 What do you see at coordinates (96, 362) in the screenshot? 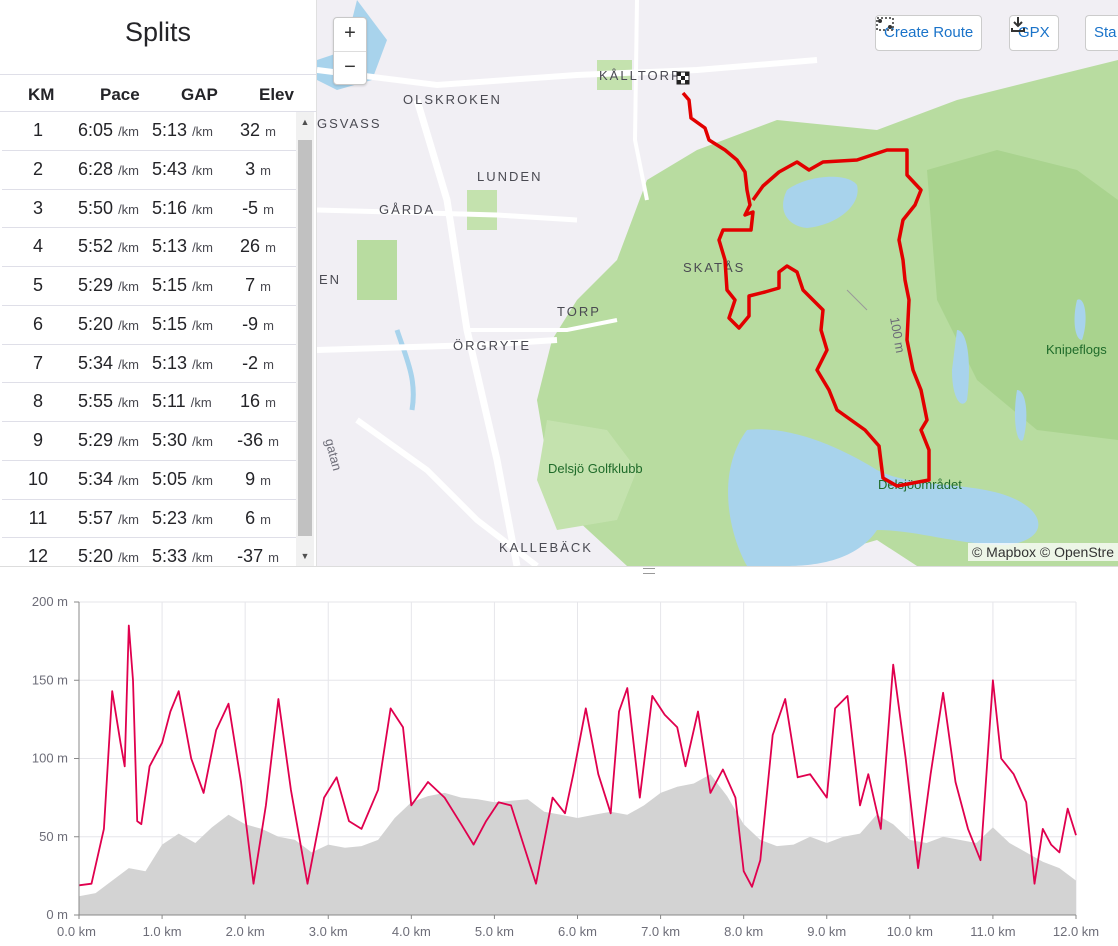
I see `split-pace-value: 5:34` at bounding box center [96, 362].